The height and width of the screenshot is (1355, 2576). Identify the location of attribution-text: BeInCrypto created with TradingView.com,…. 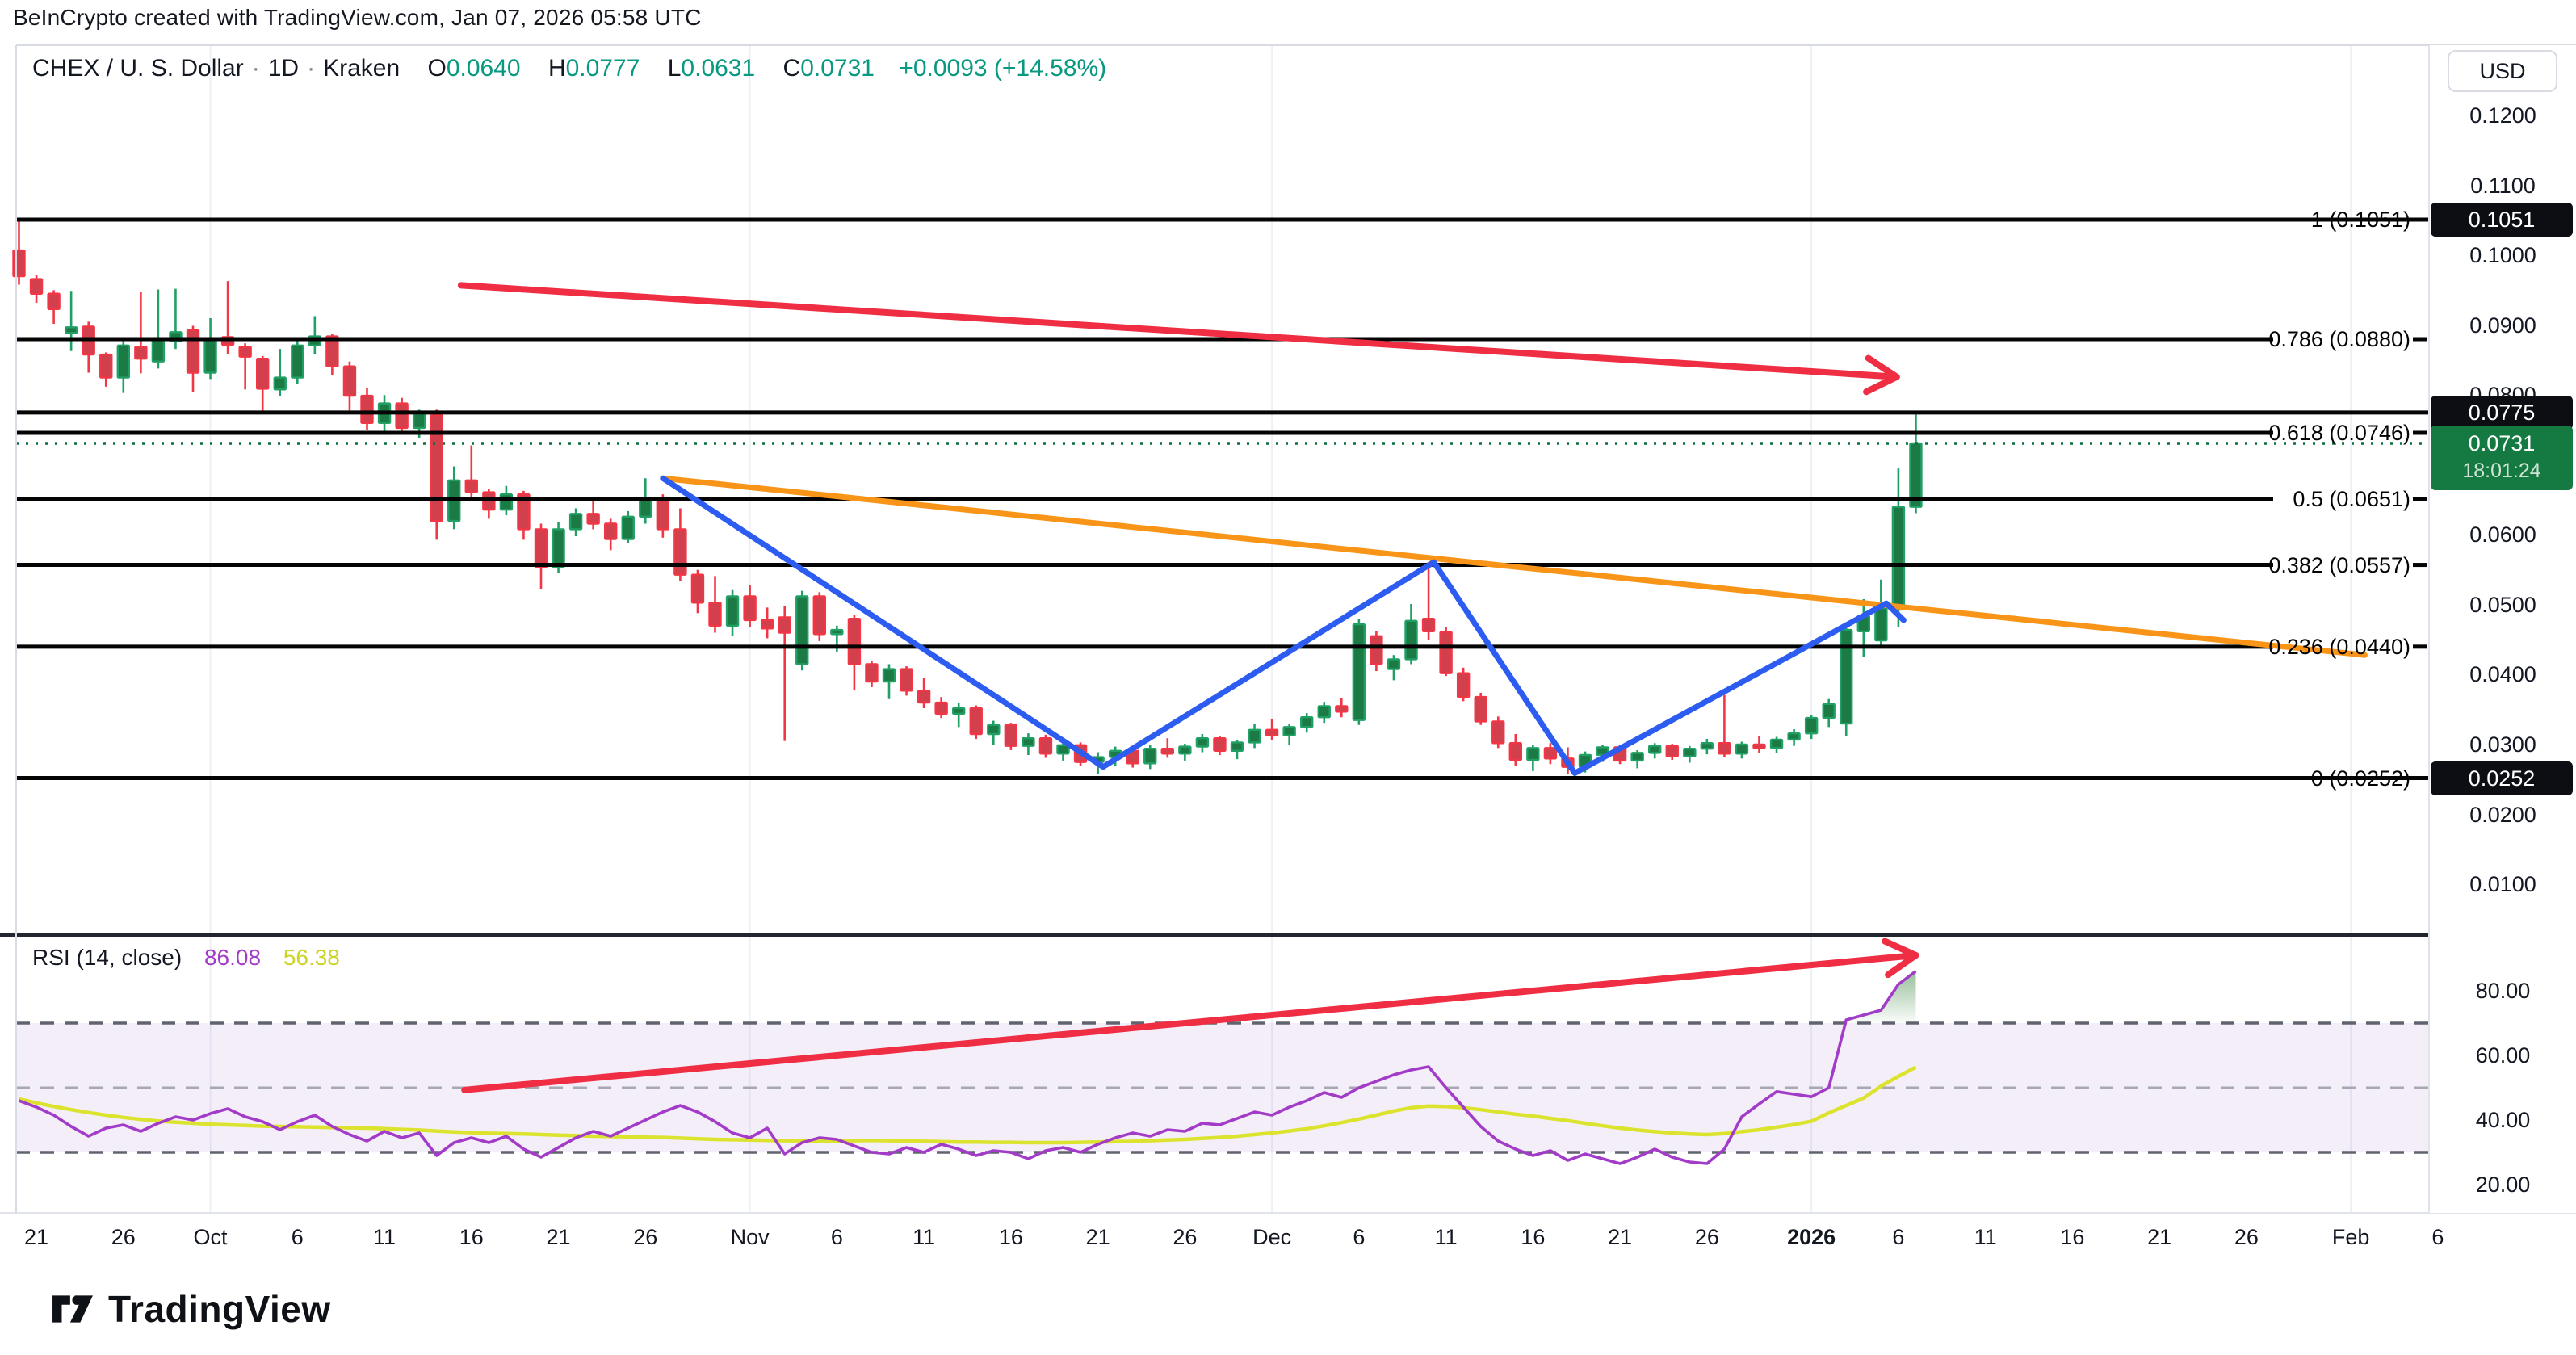
(357, 17).